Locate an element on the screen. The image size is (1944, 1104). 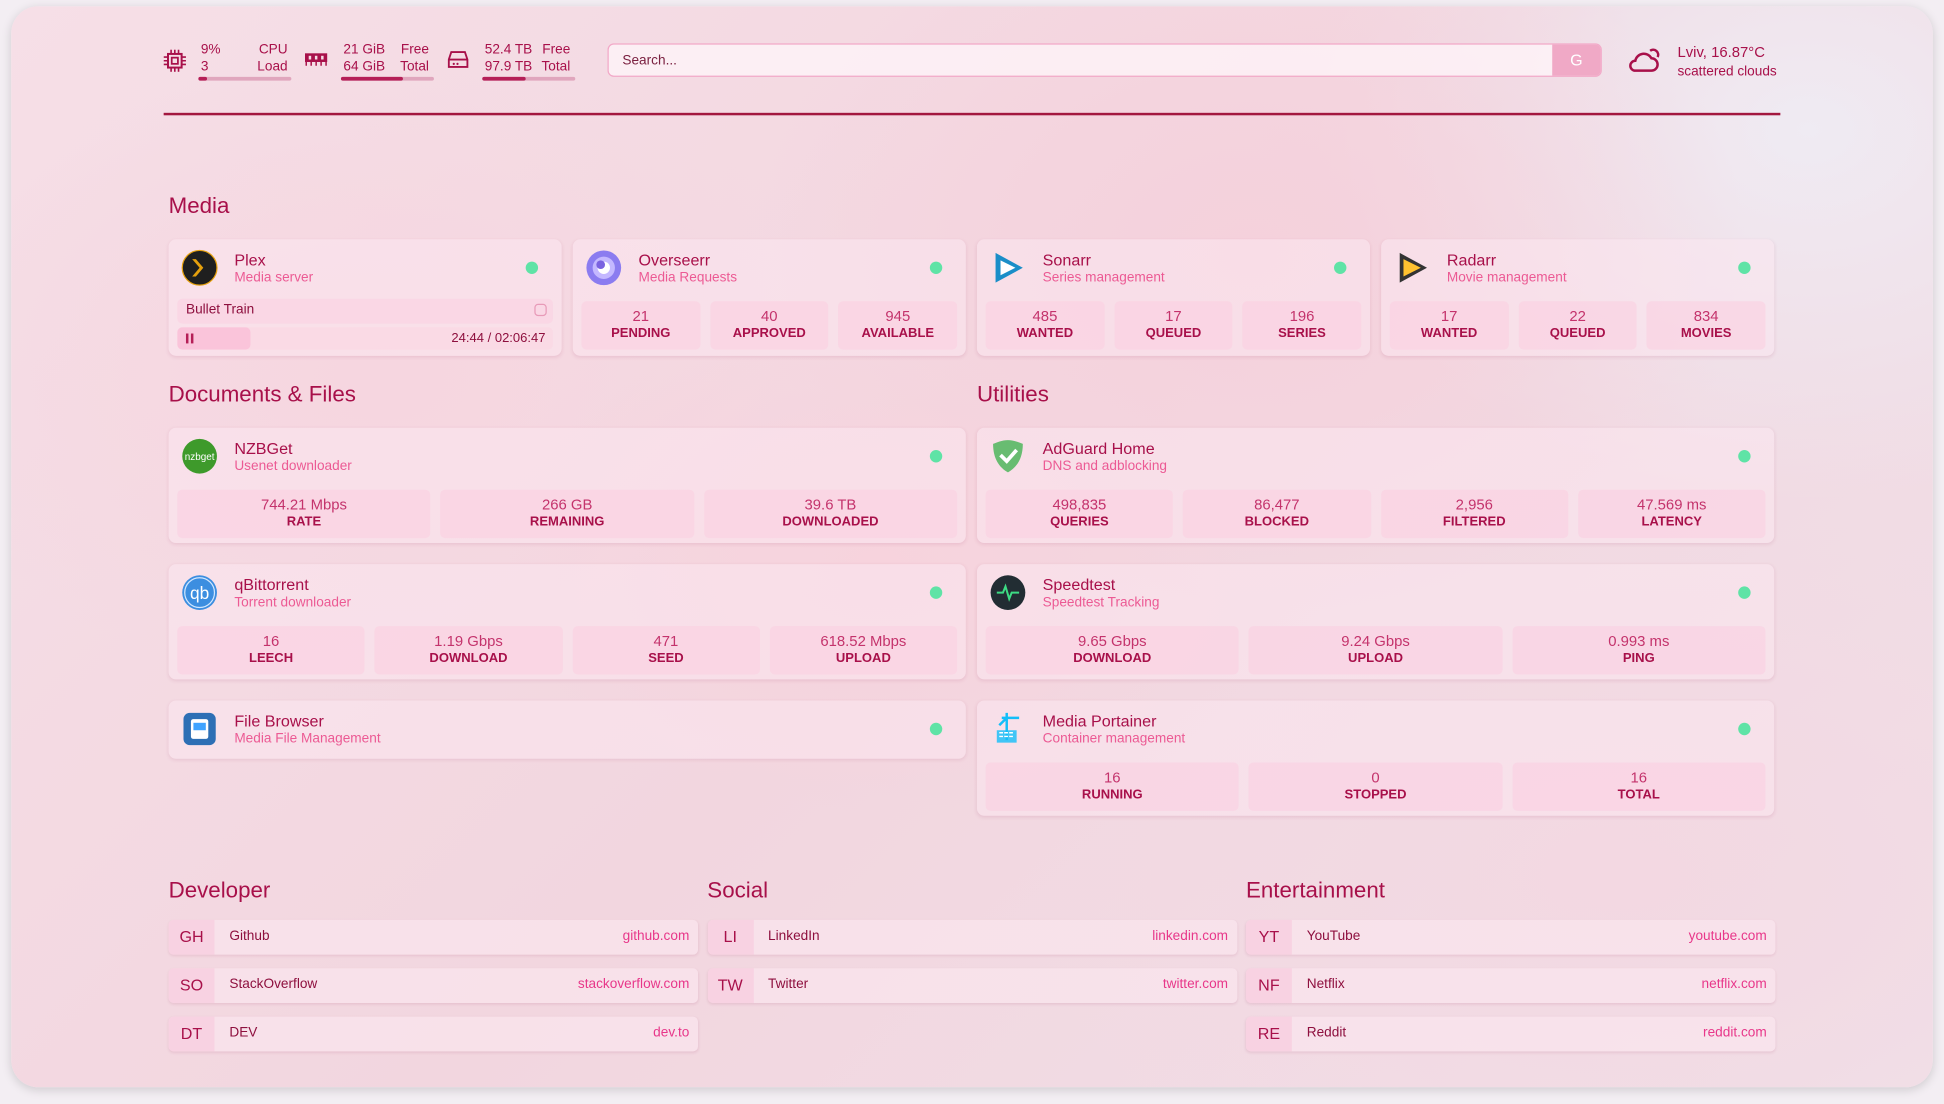
bookmark-name: Netflix is located at coordinates (1325, 984).